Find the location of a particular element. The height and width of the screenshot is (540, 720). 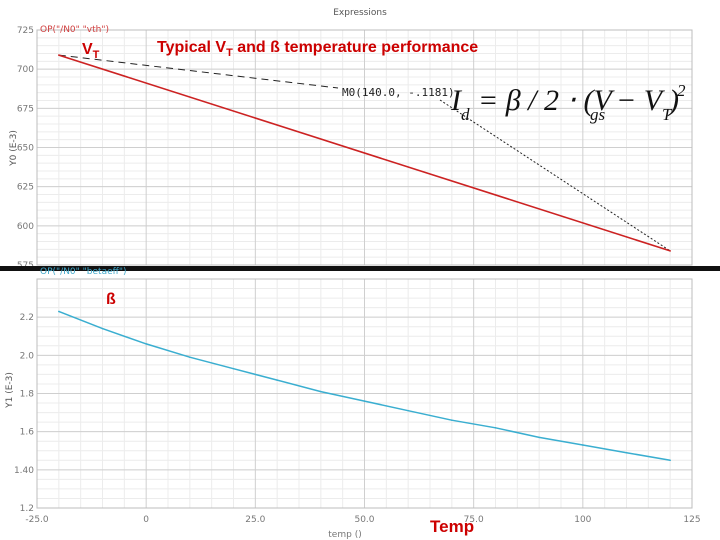

beta-y-tick-label: 2.0 is located at coordinates (27, 356).